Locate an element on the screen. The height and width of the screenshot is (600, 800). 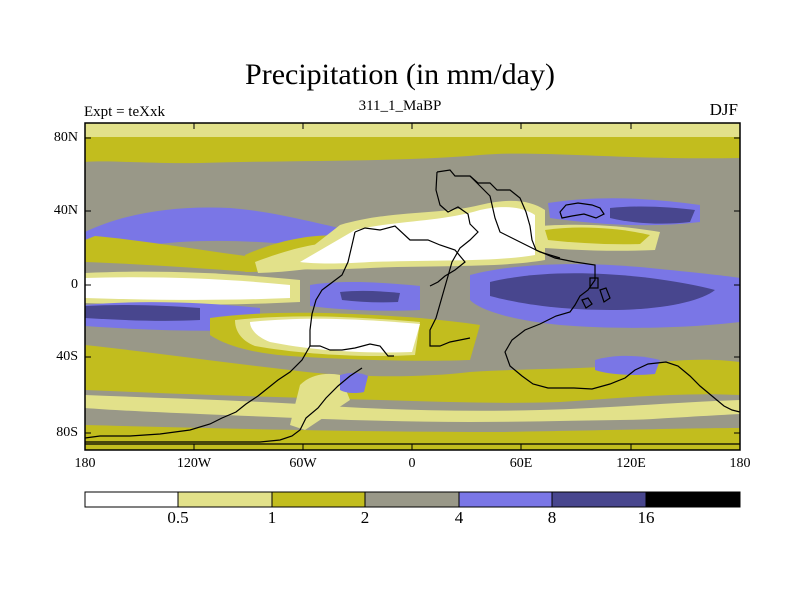
lon-tick-label: 0 is located at coordinates (412, 463).